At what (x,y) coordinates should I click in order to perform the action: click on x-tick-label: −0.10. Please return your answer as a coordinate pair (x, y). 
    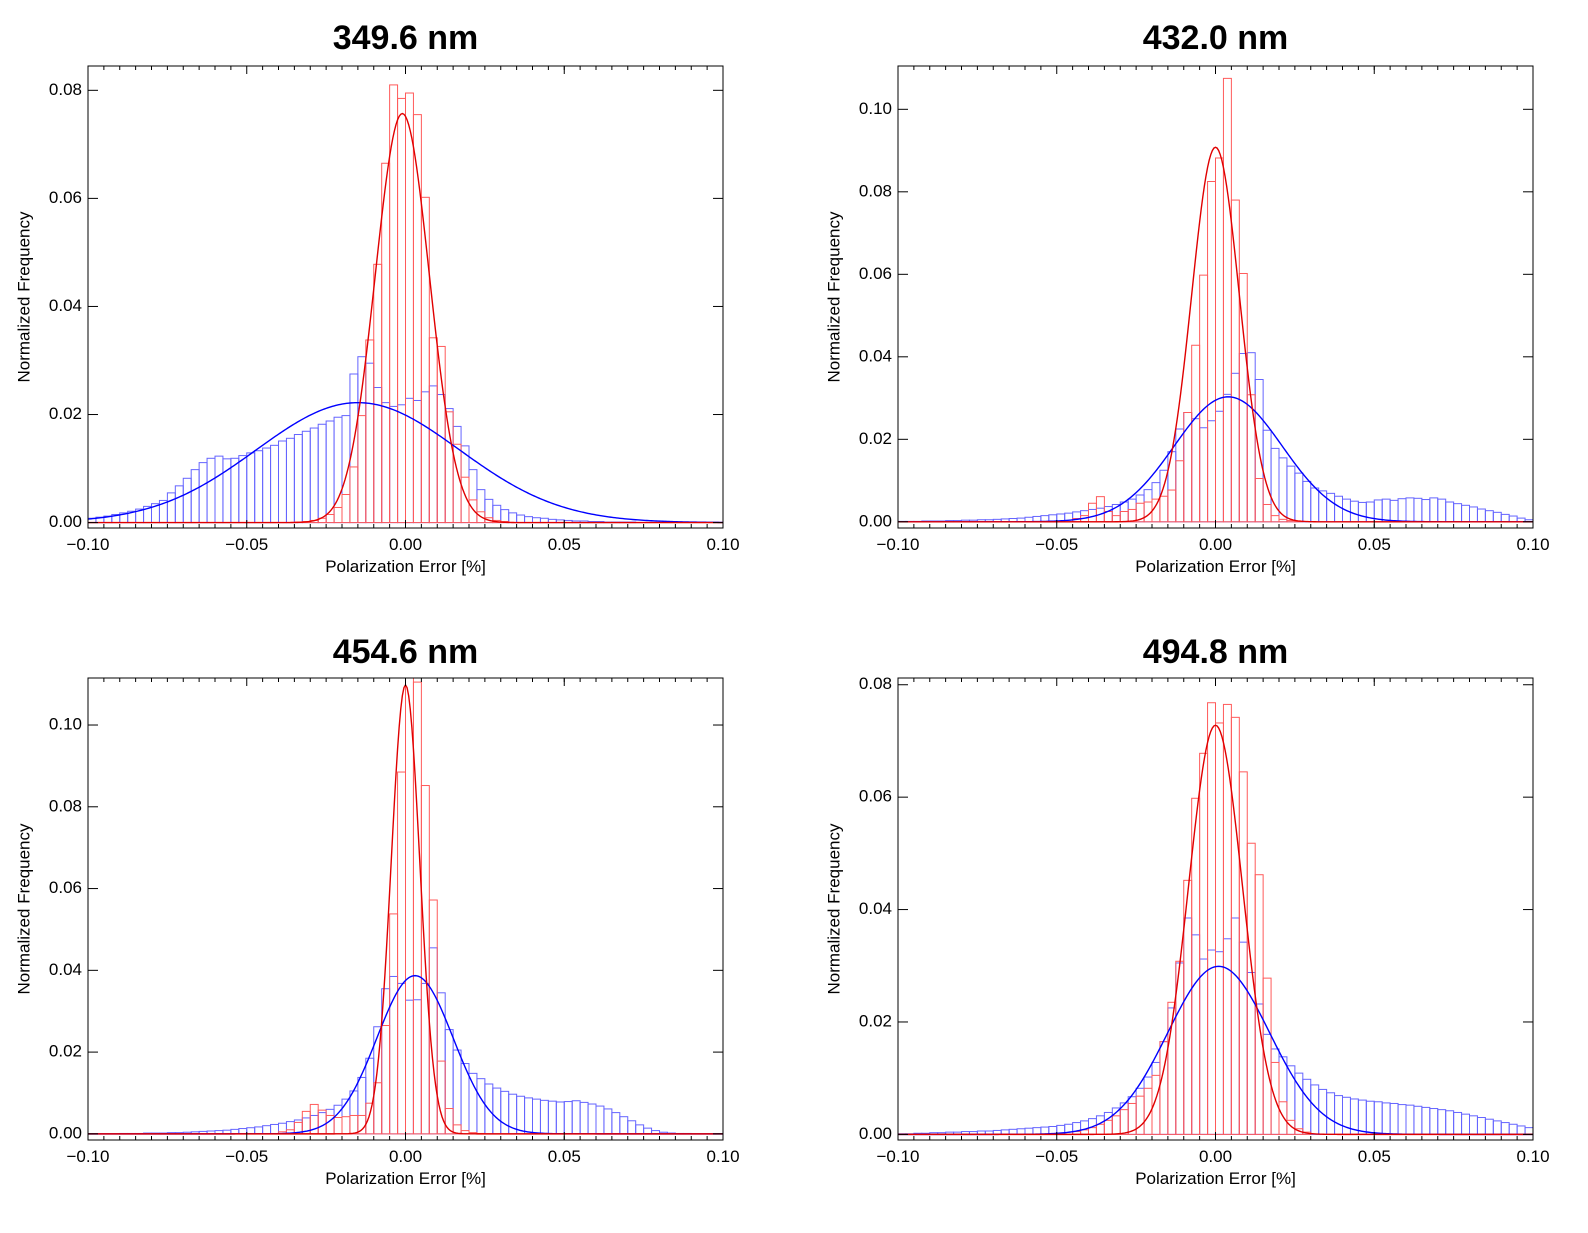
    Looking at the image, I should click on (87, 1156).